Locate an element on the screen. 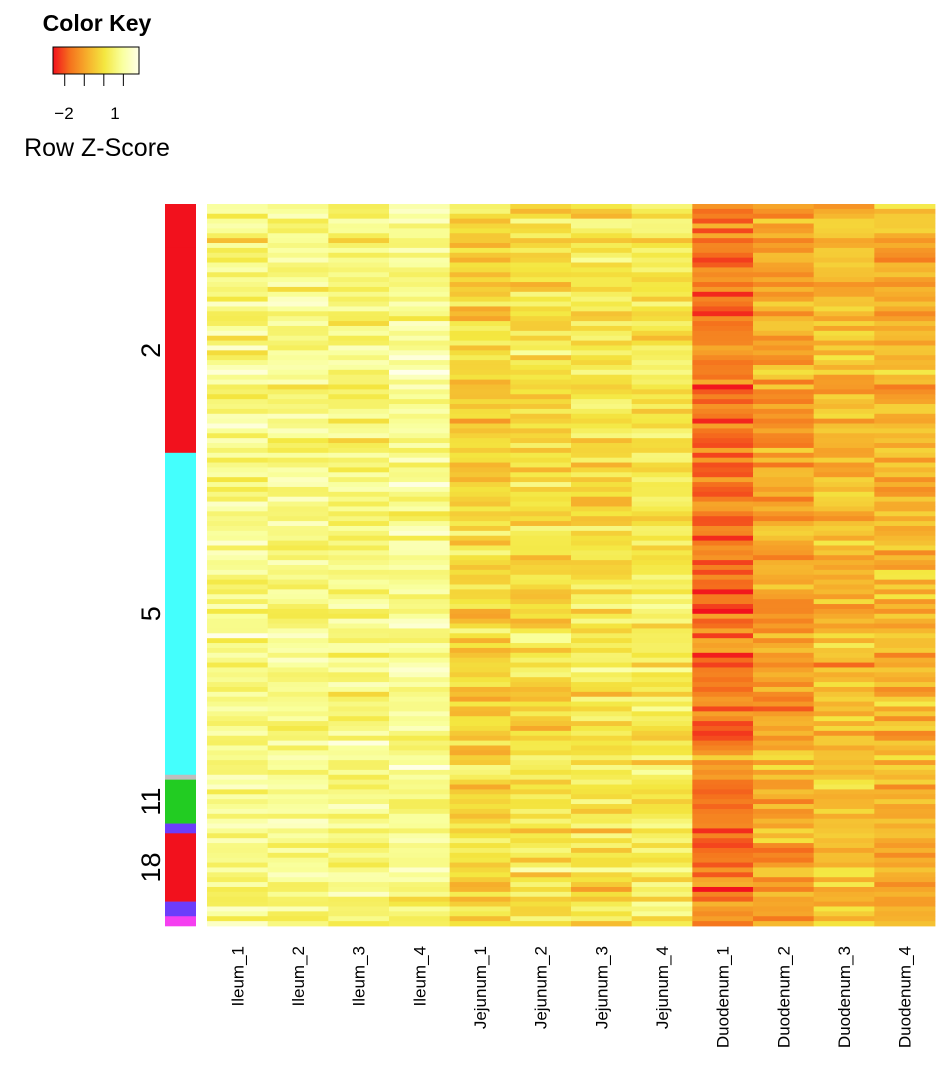 This screenshot has width=936, height=1075. row-cluster-segment is located at coordinates (180, 614).